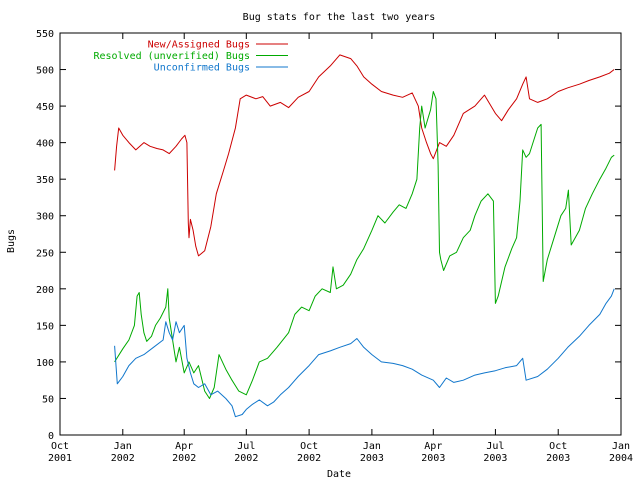  I want to click on y-tick-label: 200, so click(45, 290).